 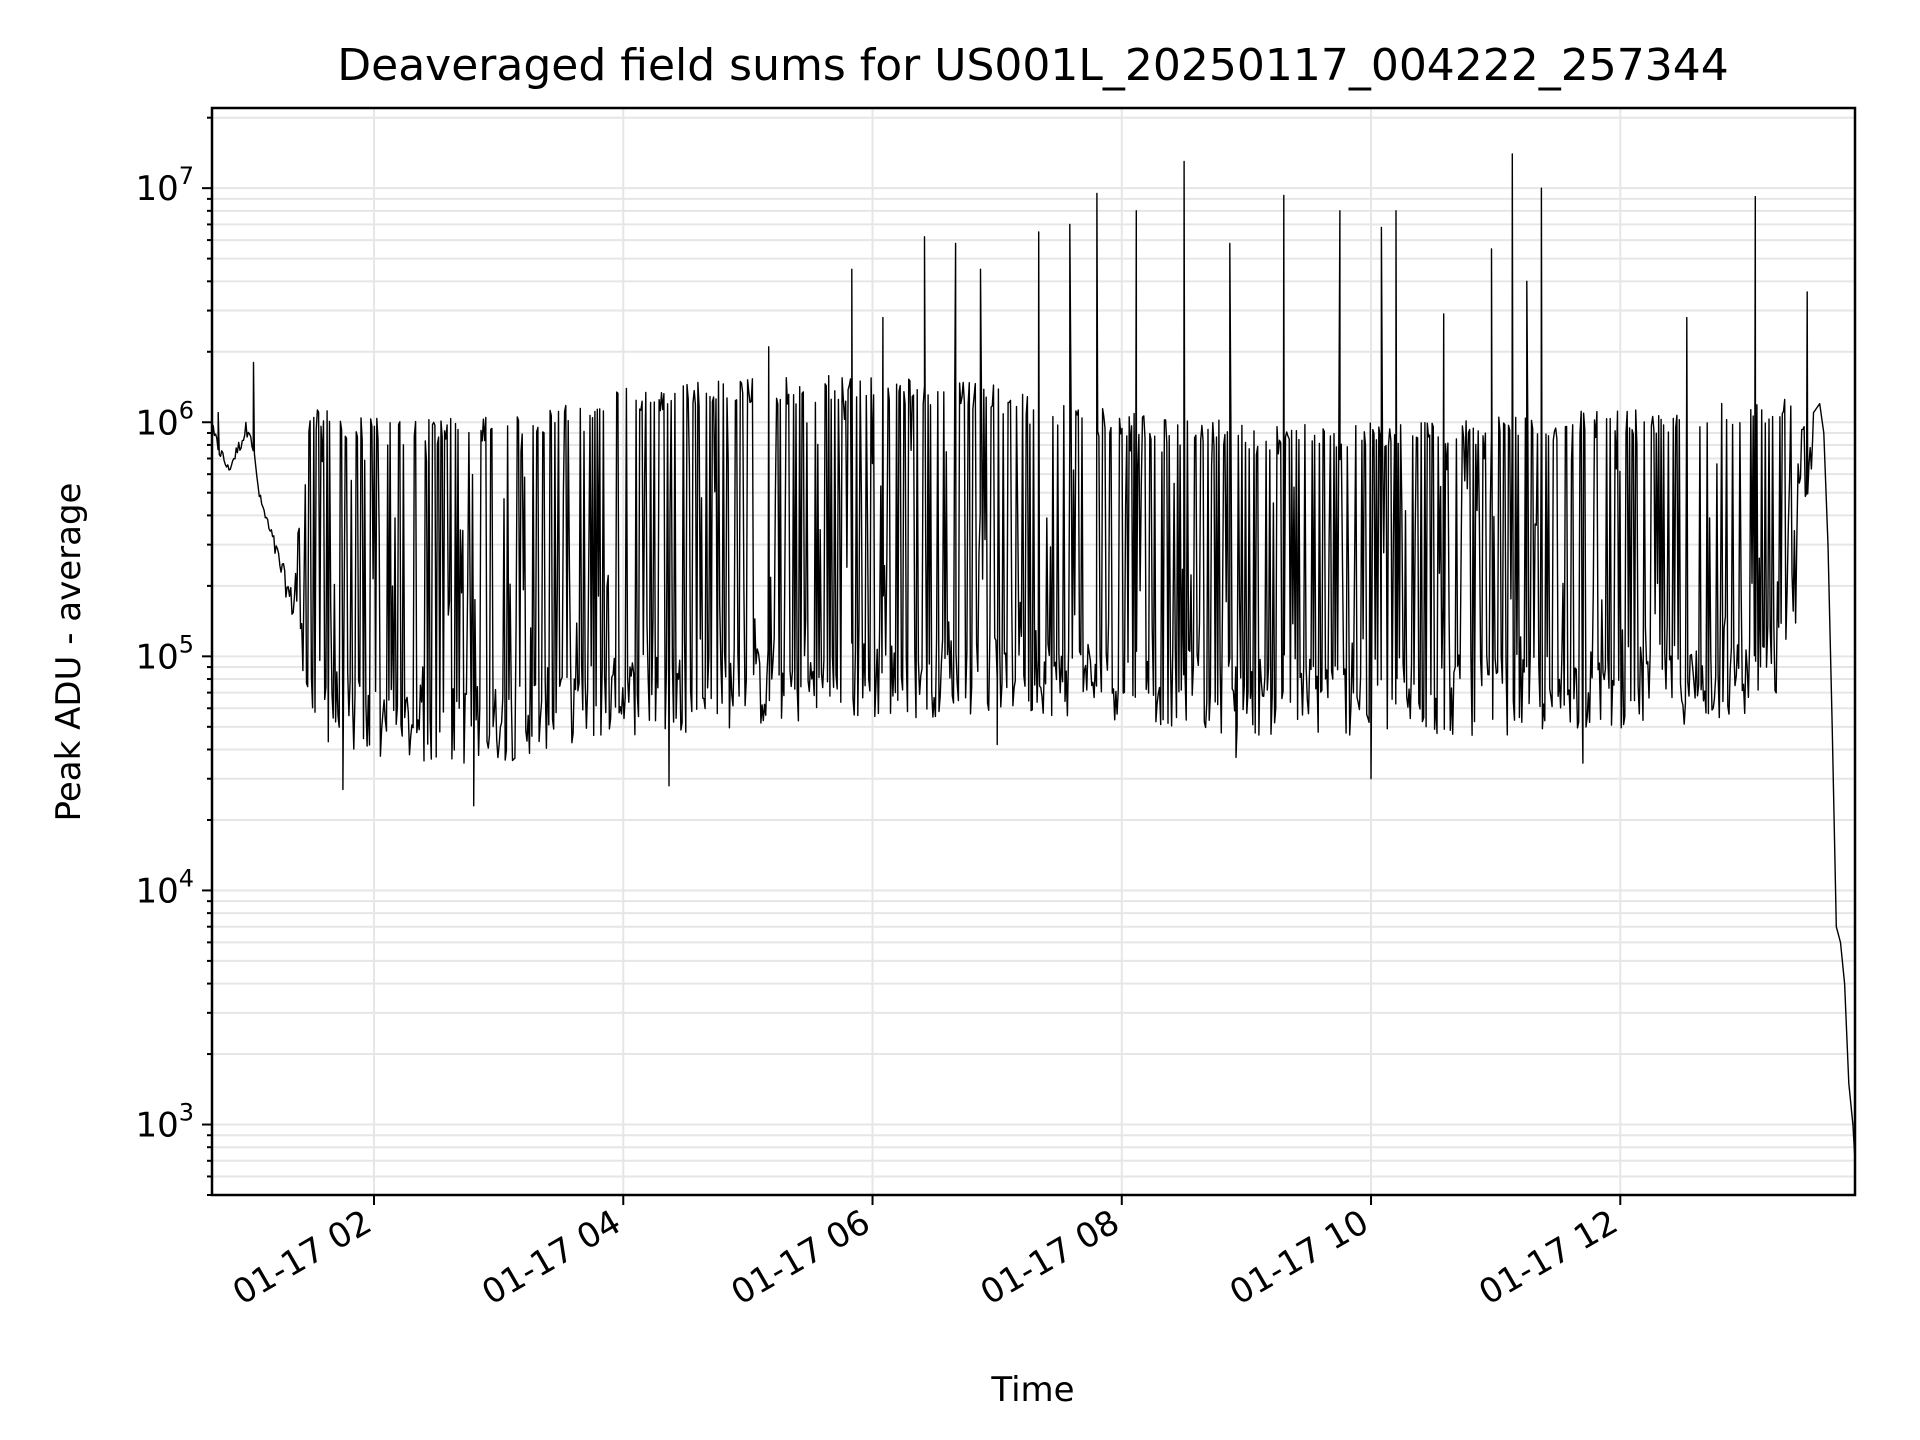 What do you see at coordinates (186, 1113) in the screenshot?
I see `y-tick-exponent: 3` at bounding box center [186, 1113].